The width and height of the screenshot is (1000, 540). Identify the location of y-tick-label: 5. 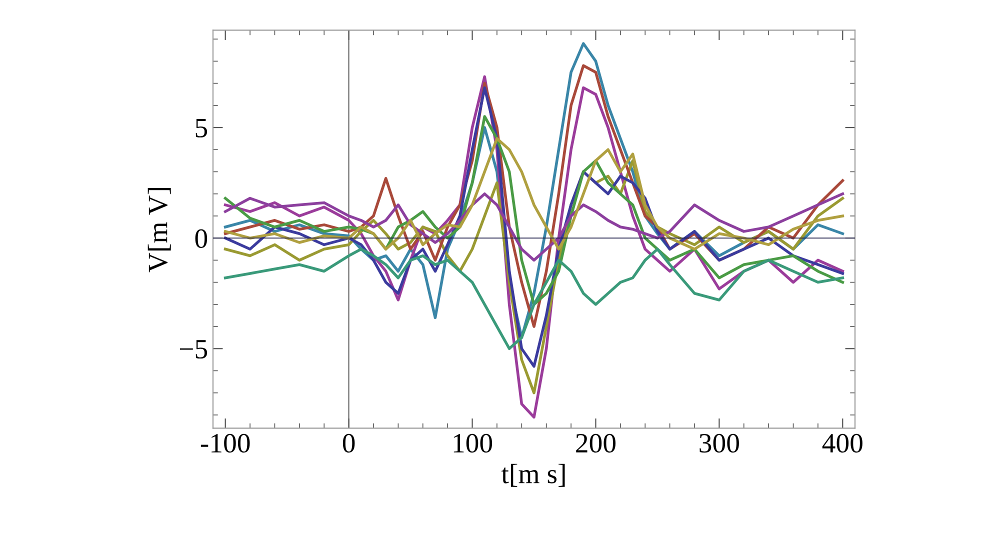
(202, 128).